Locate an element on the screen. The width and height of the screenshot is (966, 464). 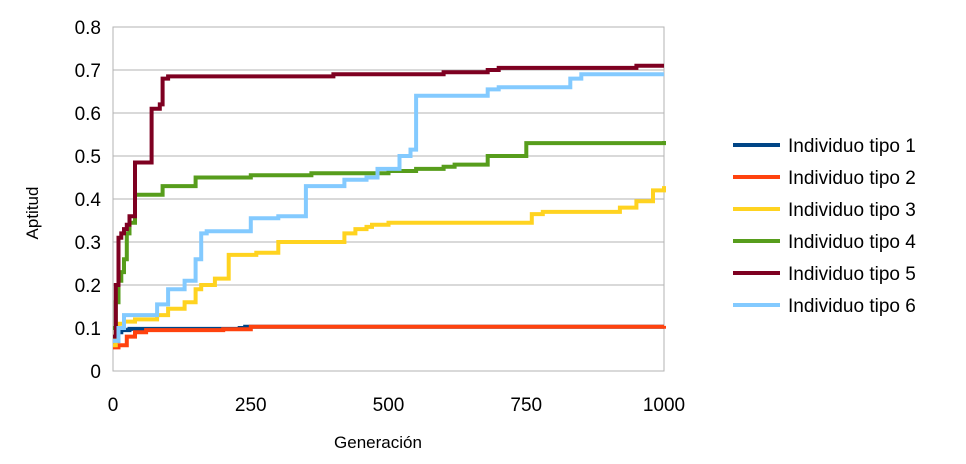
legend-label-6: Individuo tipo 6 is located at coordinates (852, 306).